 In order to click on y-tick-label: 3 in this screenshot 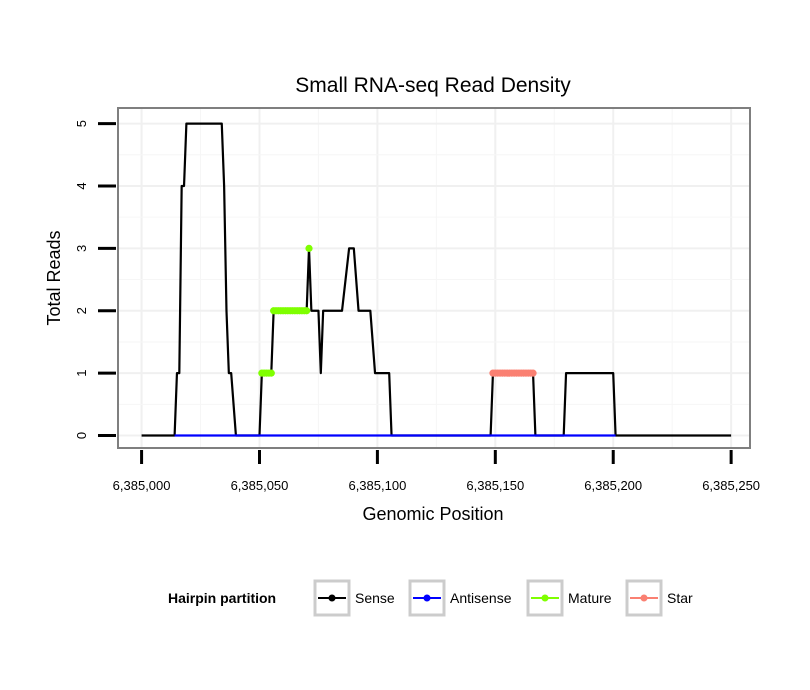, I will do `click(81, 248)`.